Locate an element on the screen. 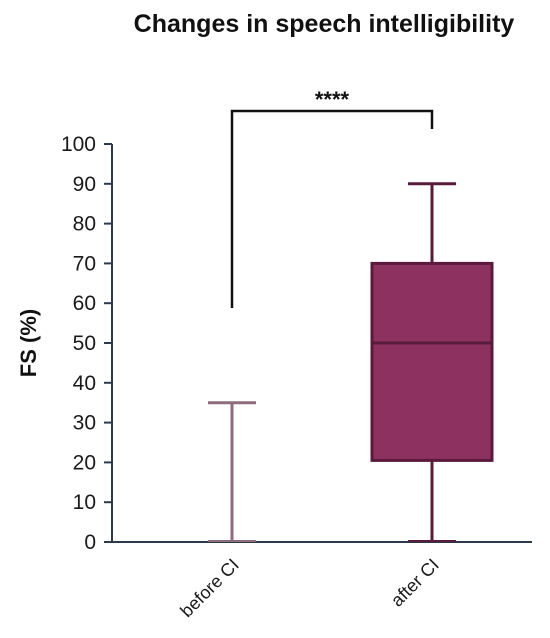 The image size is (550, 638). chart-title: Changes in speech intelligibility is located at coordinates (324, 24).